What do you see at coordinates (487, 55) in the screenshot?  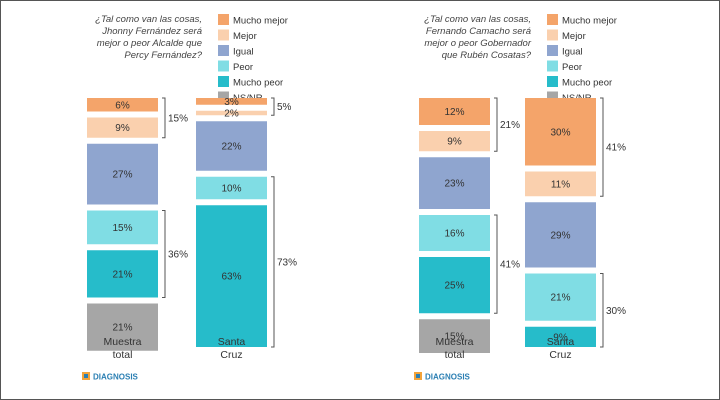 I see `question-line: que Rubén Cosatas?` at bounding box center [487, 55].